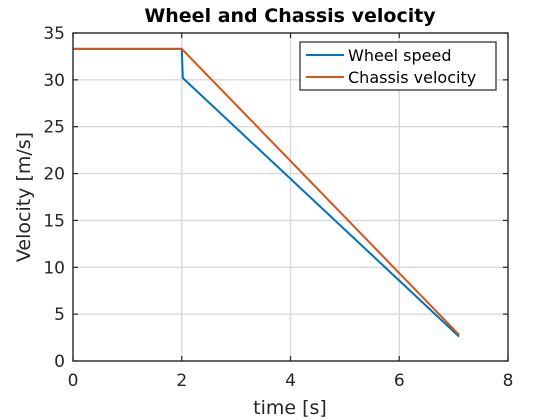 Image resolution: width=560 pixels, height=420 pixels. Describe the element at coordinates (59, 362) in the screenshot. I see `y-tick-label: 0` at that location.